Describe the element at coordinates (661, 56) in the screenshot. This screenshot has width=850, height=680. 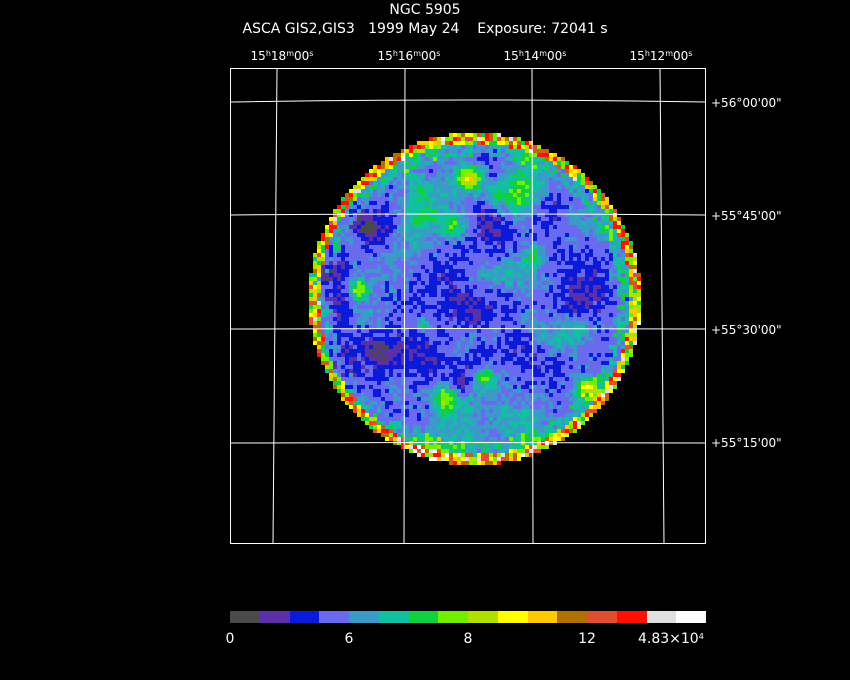
I see `ra-label-4: 15h12m00s` at that location.